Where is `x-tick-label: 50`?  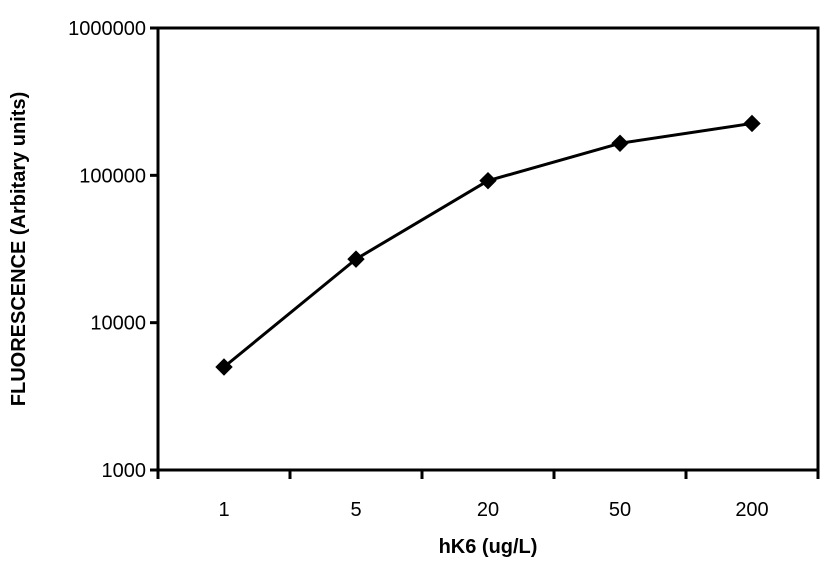 x-tick-label: 50 is located at coordinates (620, 510).